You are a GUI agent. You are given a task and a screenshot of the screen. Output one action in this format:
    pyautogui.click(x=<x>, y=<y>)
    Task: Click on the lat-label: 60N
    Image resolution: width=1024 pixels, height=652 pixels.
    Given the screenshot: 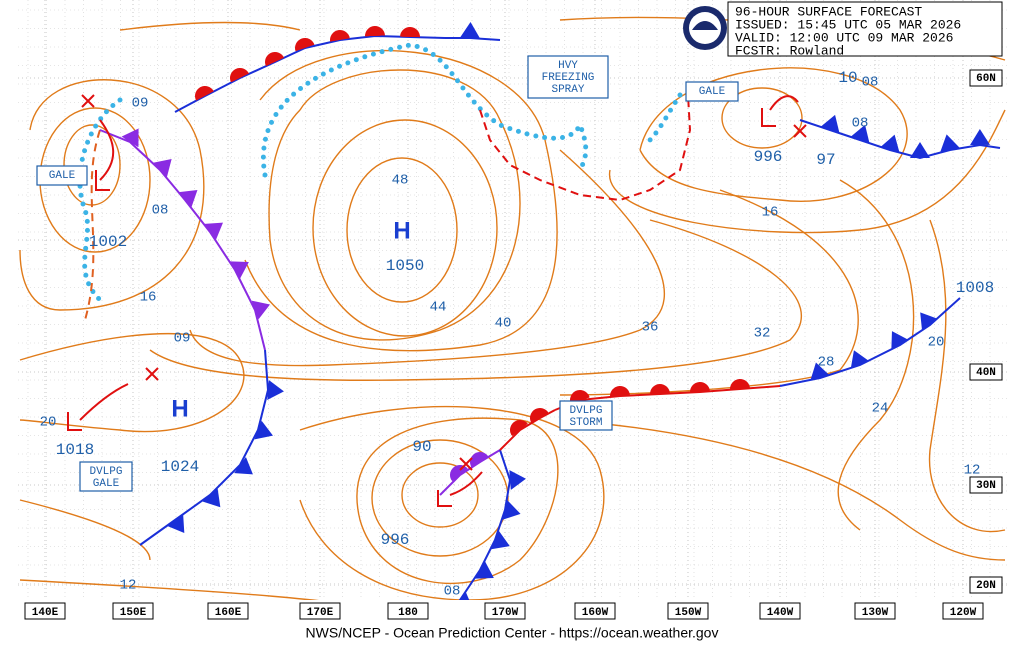 What is the action you would take?
    pyautogui.click(x=986, y=79)
    